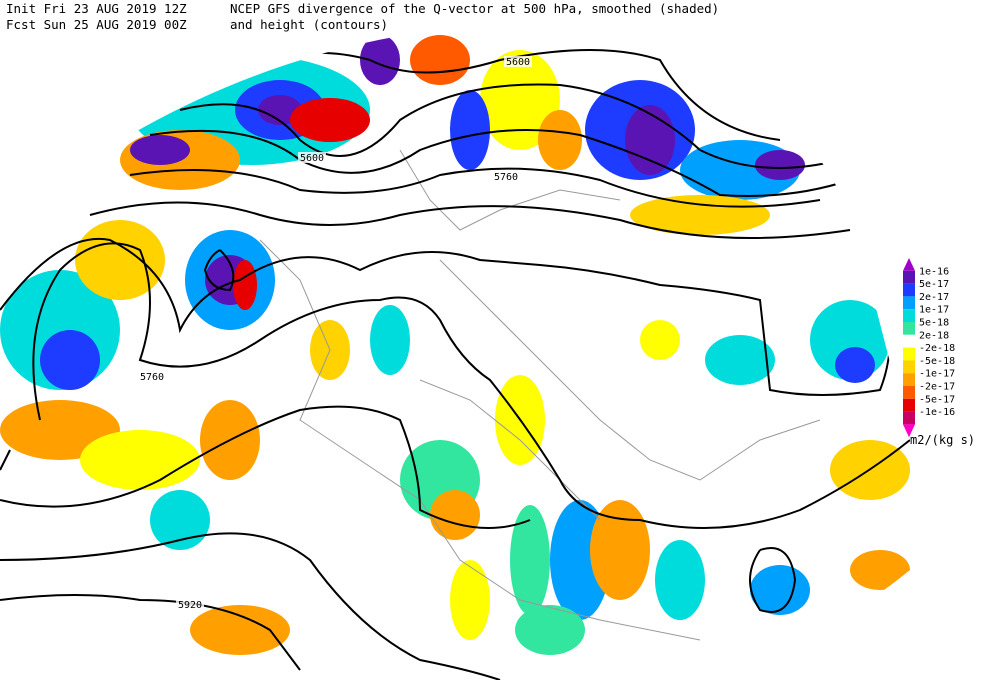  Describe the element at coordinates (934, 310) in the screenshot. I see `colorbar-label: 1e-17` at that location.